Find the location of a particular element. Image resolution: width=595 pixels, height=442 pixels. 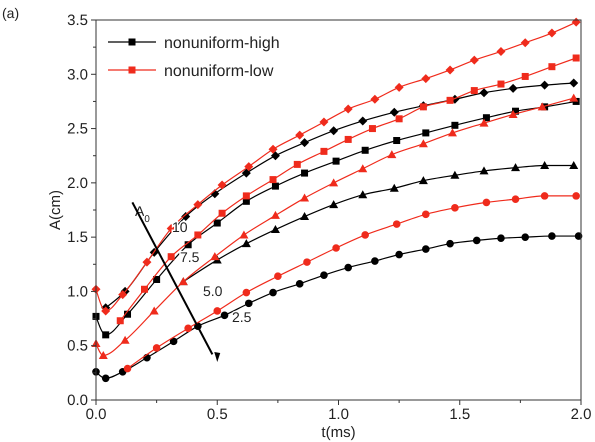

x-tick-label: 1.0 is located at coordinates (338, 414).